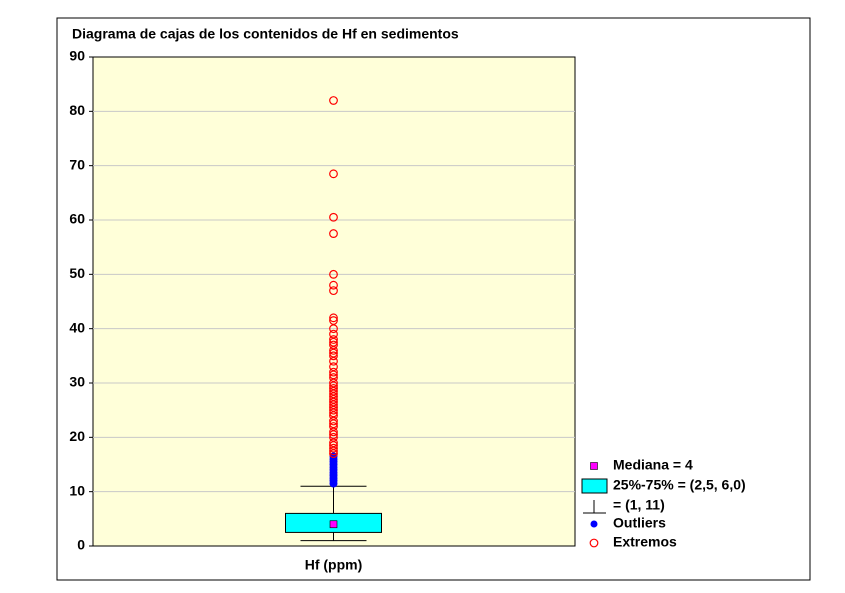  I want to click on y-tick-label: 80, so click(77, 110).